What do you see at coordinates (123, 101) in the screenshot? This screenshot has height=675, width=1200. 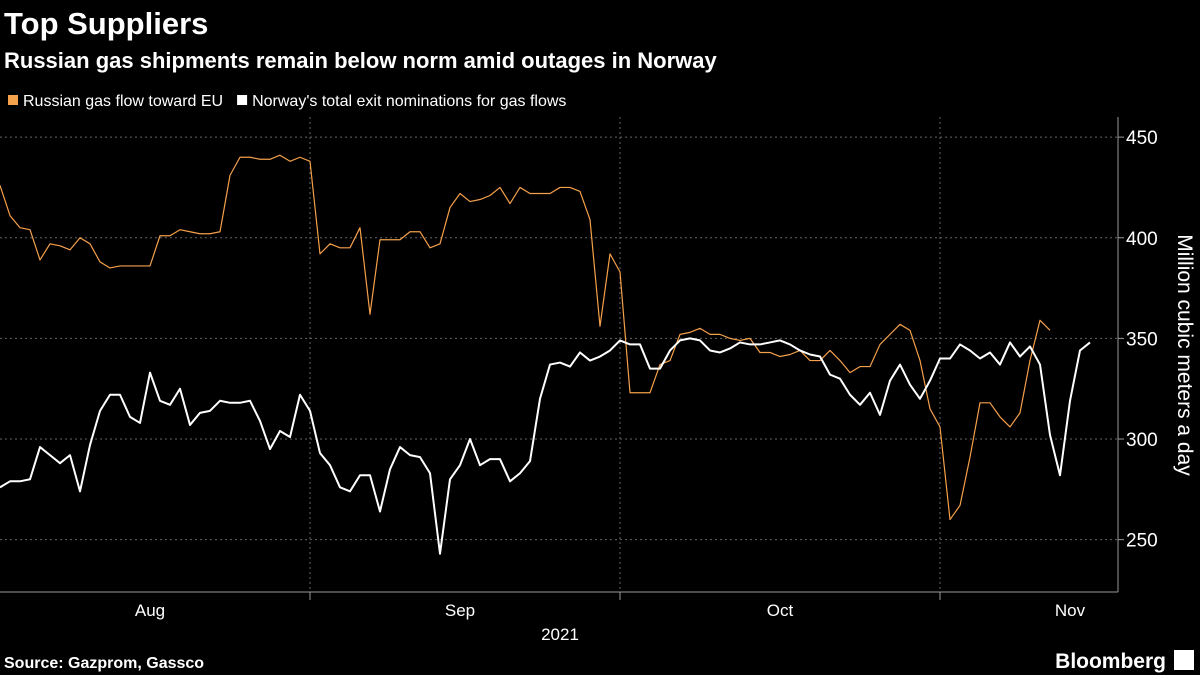 I see `legend-label: Russian gas flow toward EU` at bounding box center [123, 101].